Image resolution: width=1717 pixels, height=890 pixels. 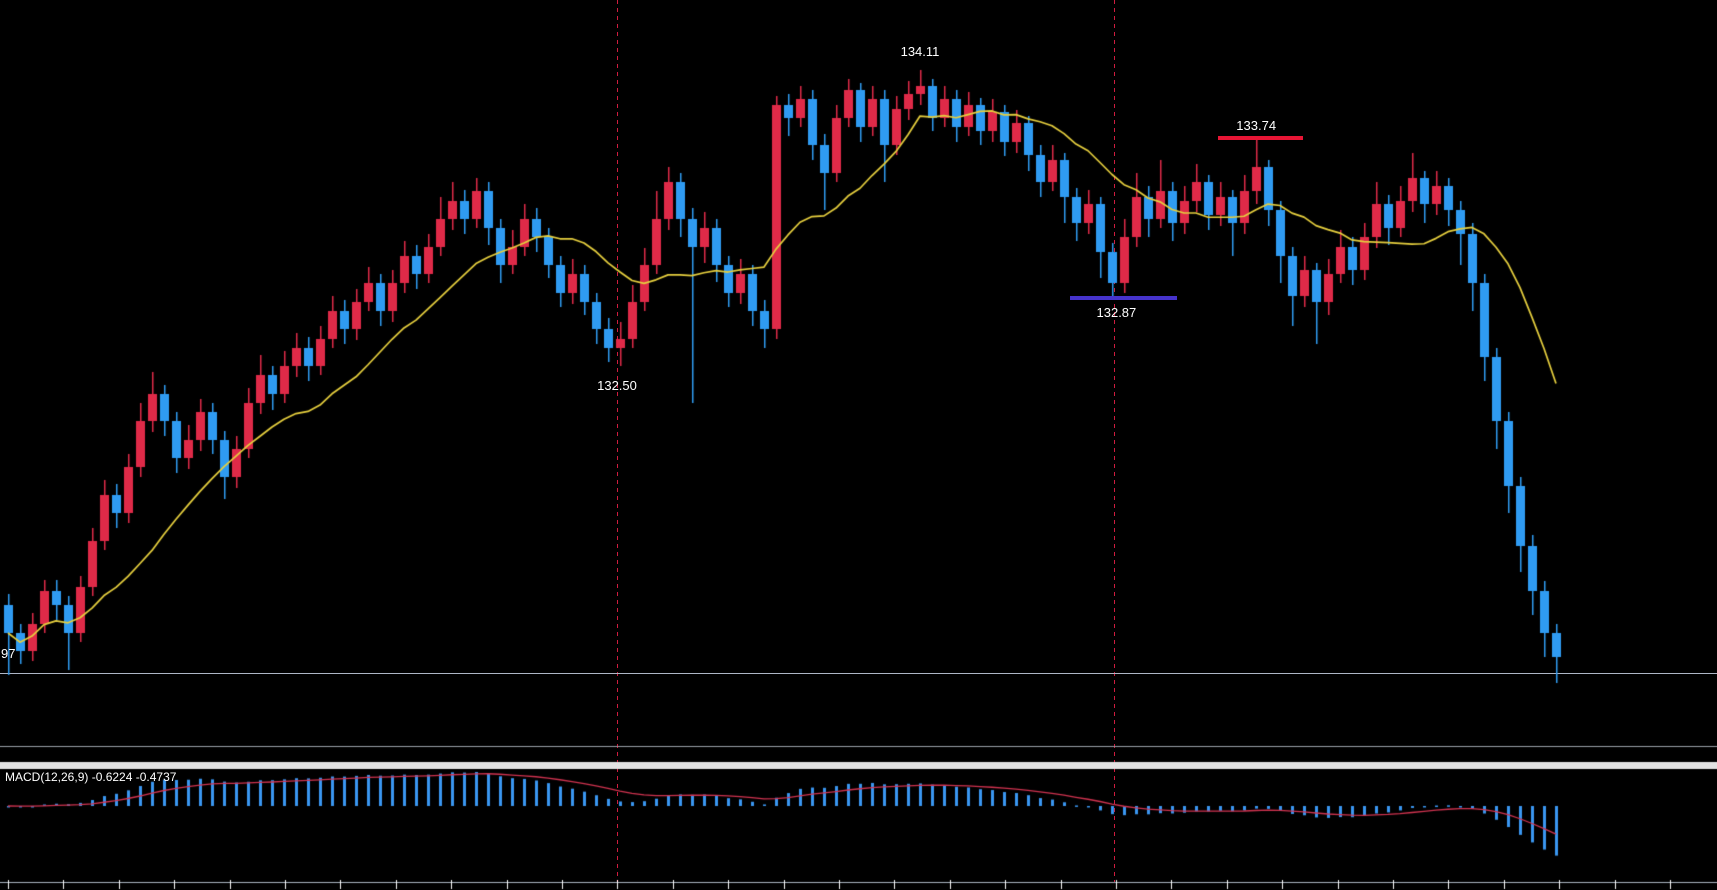 What do you see at coordinates (920, 51) in the screenshot?
I see `peak-price-label: 134.11` at bounding box center [920, 51].